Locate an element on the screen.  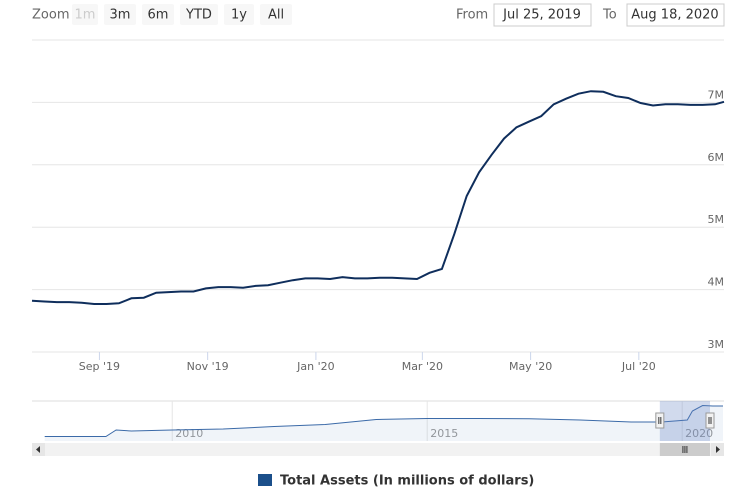
scrollbar-right-arrow is located at coordinates (718, 449).